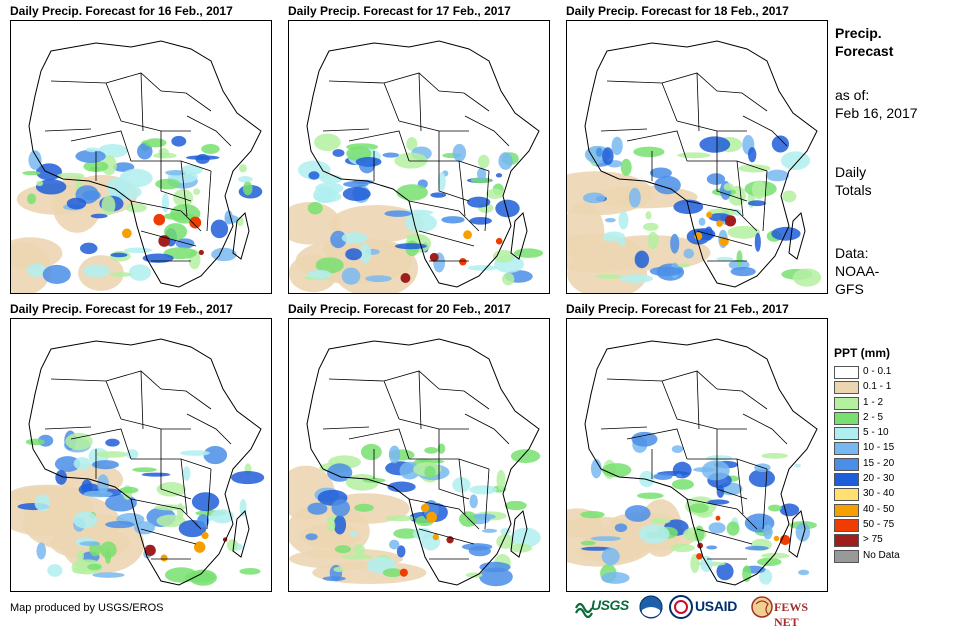 The height and width of the screenshot is (630, 967). I want to click on forecast-panel-day1: Daily Precip. Forecast for 16 Feb., 2017, so click(141, 149).